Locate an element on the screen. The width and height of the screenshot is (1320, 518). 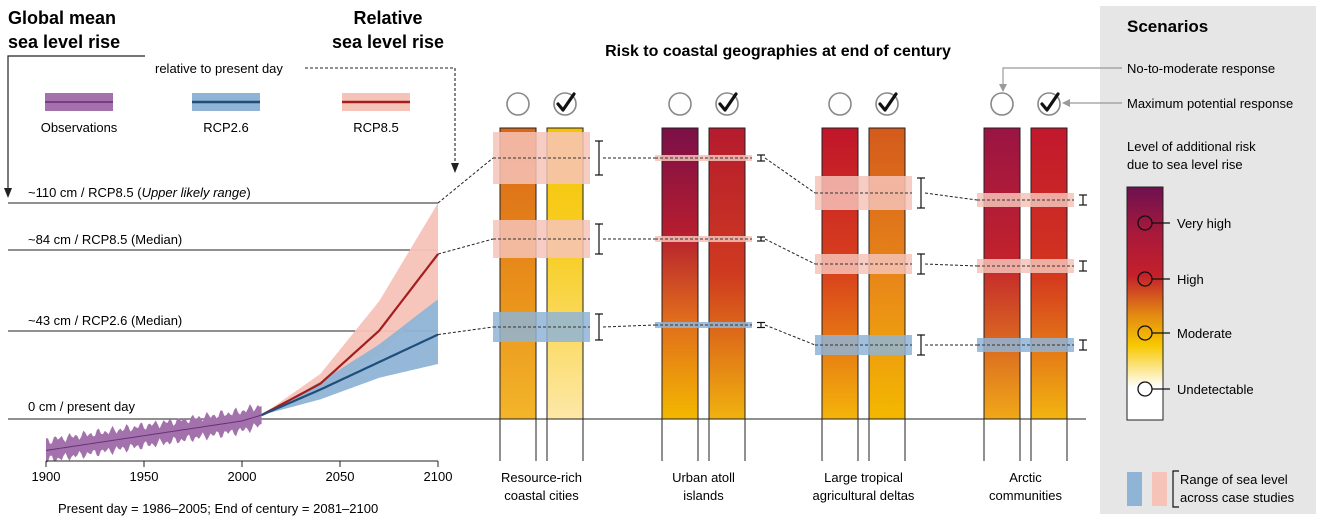
x-tick-label: 2100 is located at coordinates (438, 476).